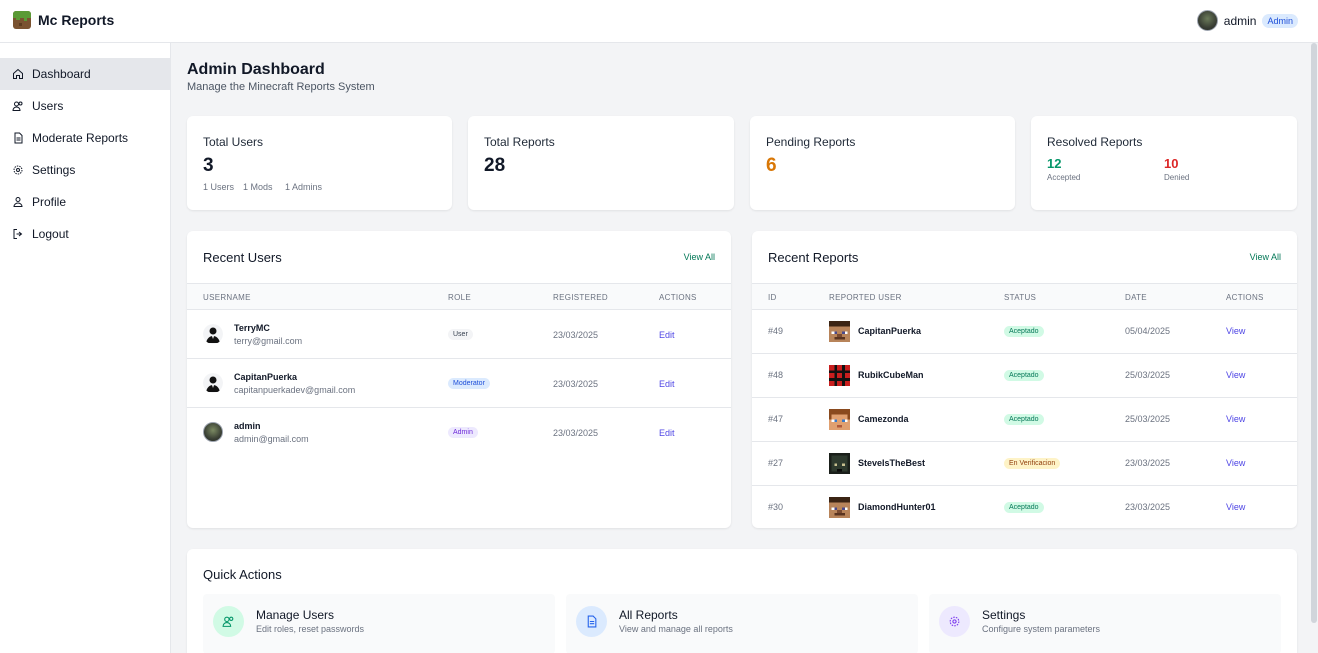 The height and width of the screenshot is (653, 1318). What do you see at coordinates (242, 257) in the screenshot?
I see `panel-title: Recent Users` at bounding box center [242, 257].